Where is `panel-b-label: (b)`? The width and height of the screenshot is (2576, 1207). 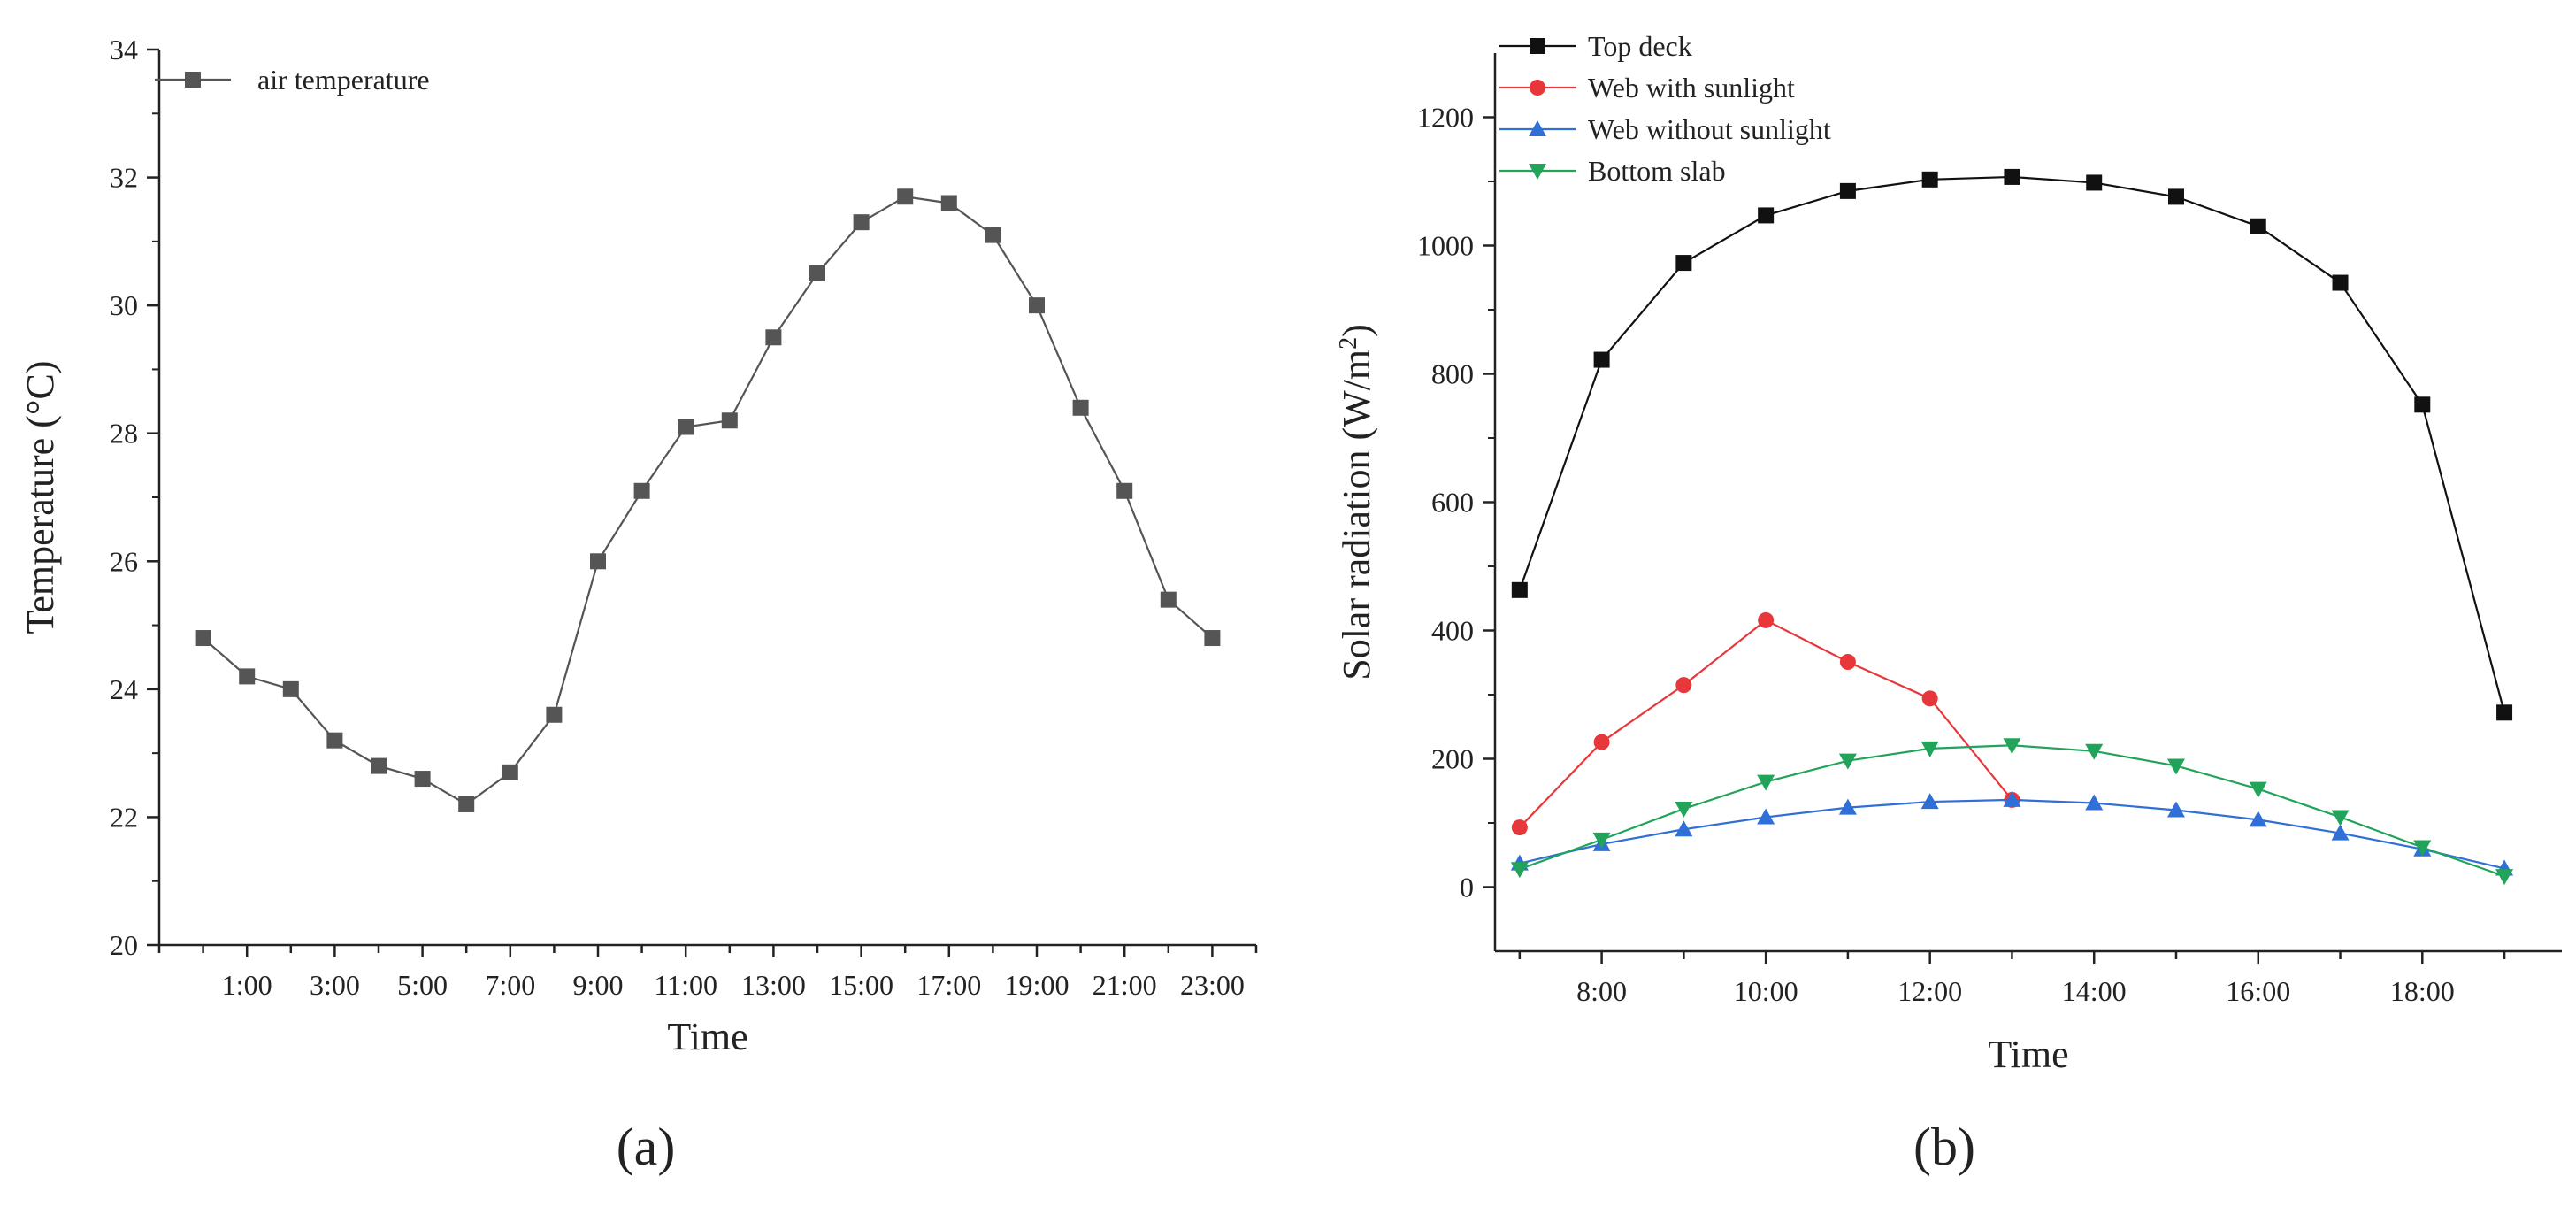 panel-b-label: (b) is located at coordinates (1944, 1147).